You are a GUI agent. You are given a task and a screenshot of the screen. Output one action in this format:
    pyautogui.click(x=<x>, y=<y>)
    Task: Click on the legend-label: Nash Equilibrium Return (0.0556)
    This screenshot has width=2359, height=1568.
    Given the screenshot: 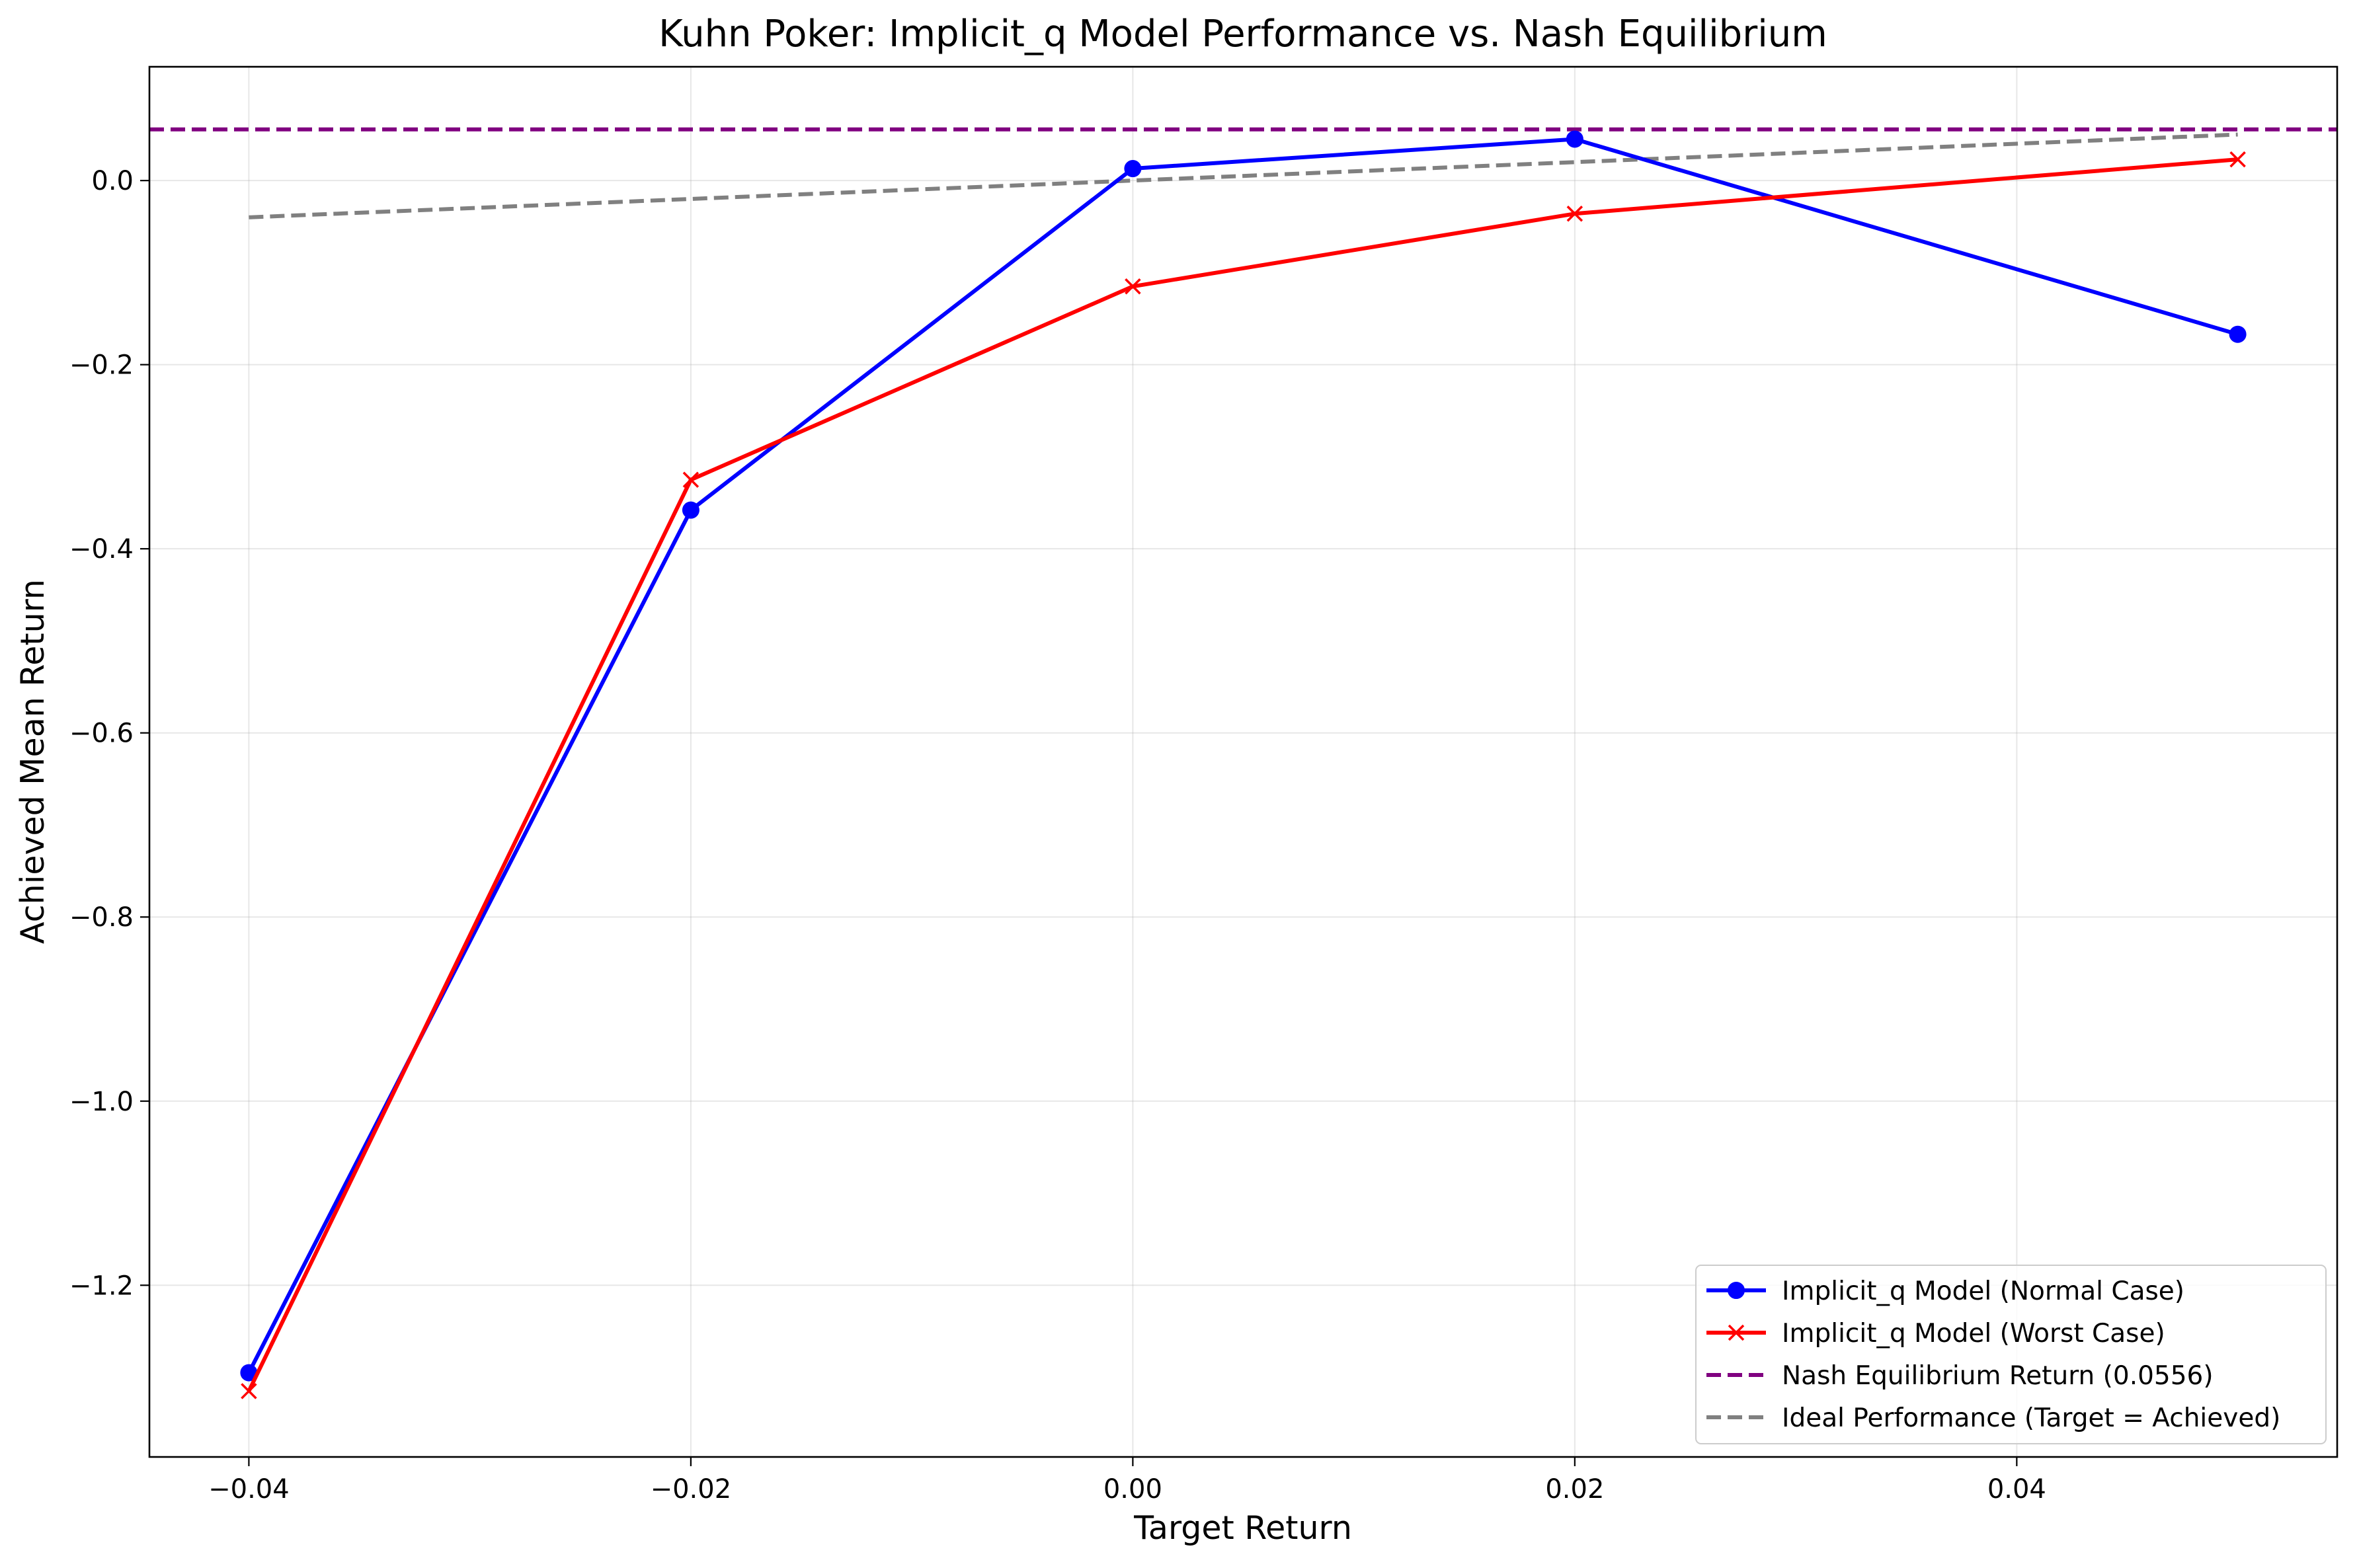 What is the action you would take?
    pyautogui.click(x=1998, y=1376)
    